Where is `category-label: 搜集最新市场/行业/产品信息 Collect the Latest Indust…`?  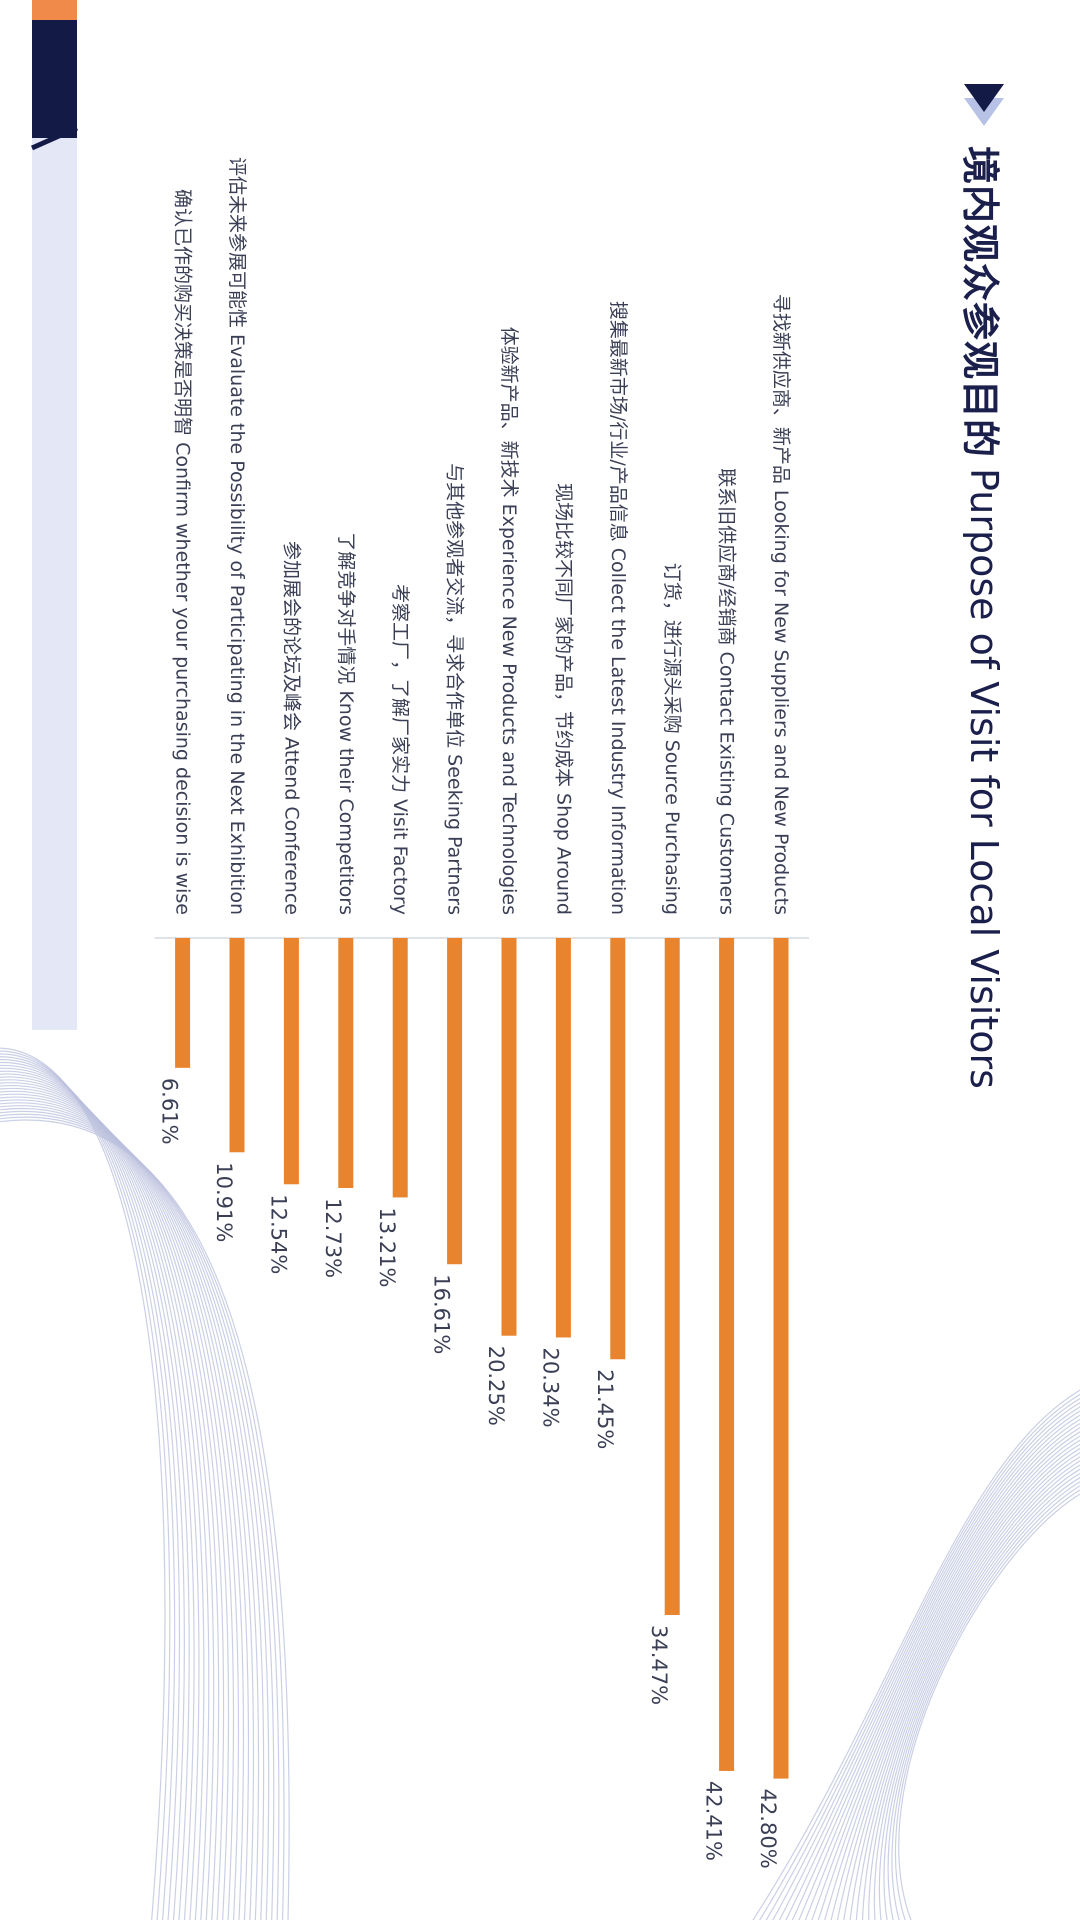 category-label: 搜集最新市场/行业/产品信息 Collect the Latest Indust… is located at coordinates (618, 608).